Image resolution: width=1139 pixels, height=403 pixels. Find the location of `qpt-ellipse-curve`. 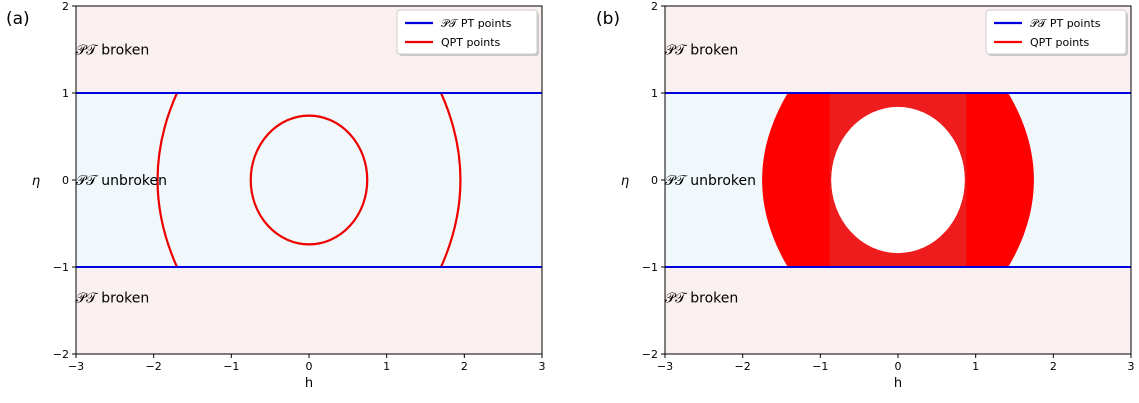

qpt-ellipse-curve is located at coordinates (309, 180).